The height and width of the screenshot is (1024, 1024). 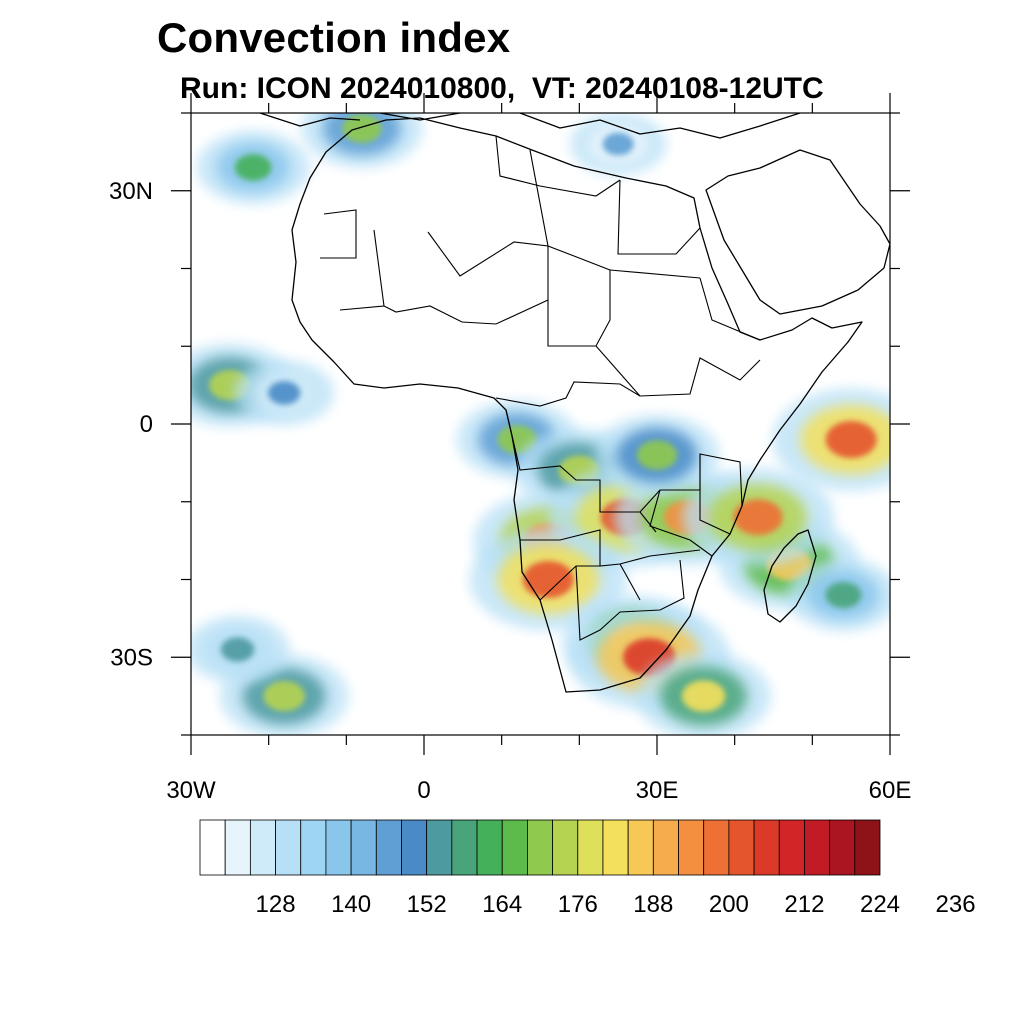 What do you see at coordinates (657, 790) in the screenshot?
I see `lon-label: 30E` at bounding box center [657, 790].